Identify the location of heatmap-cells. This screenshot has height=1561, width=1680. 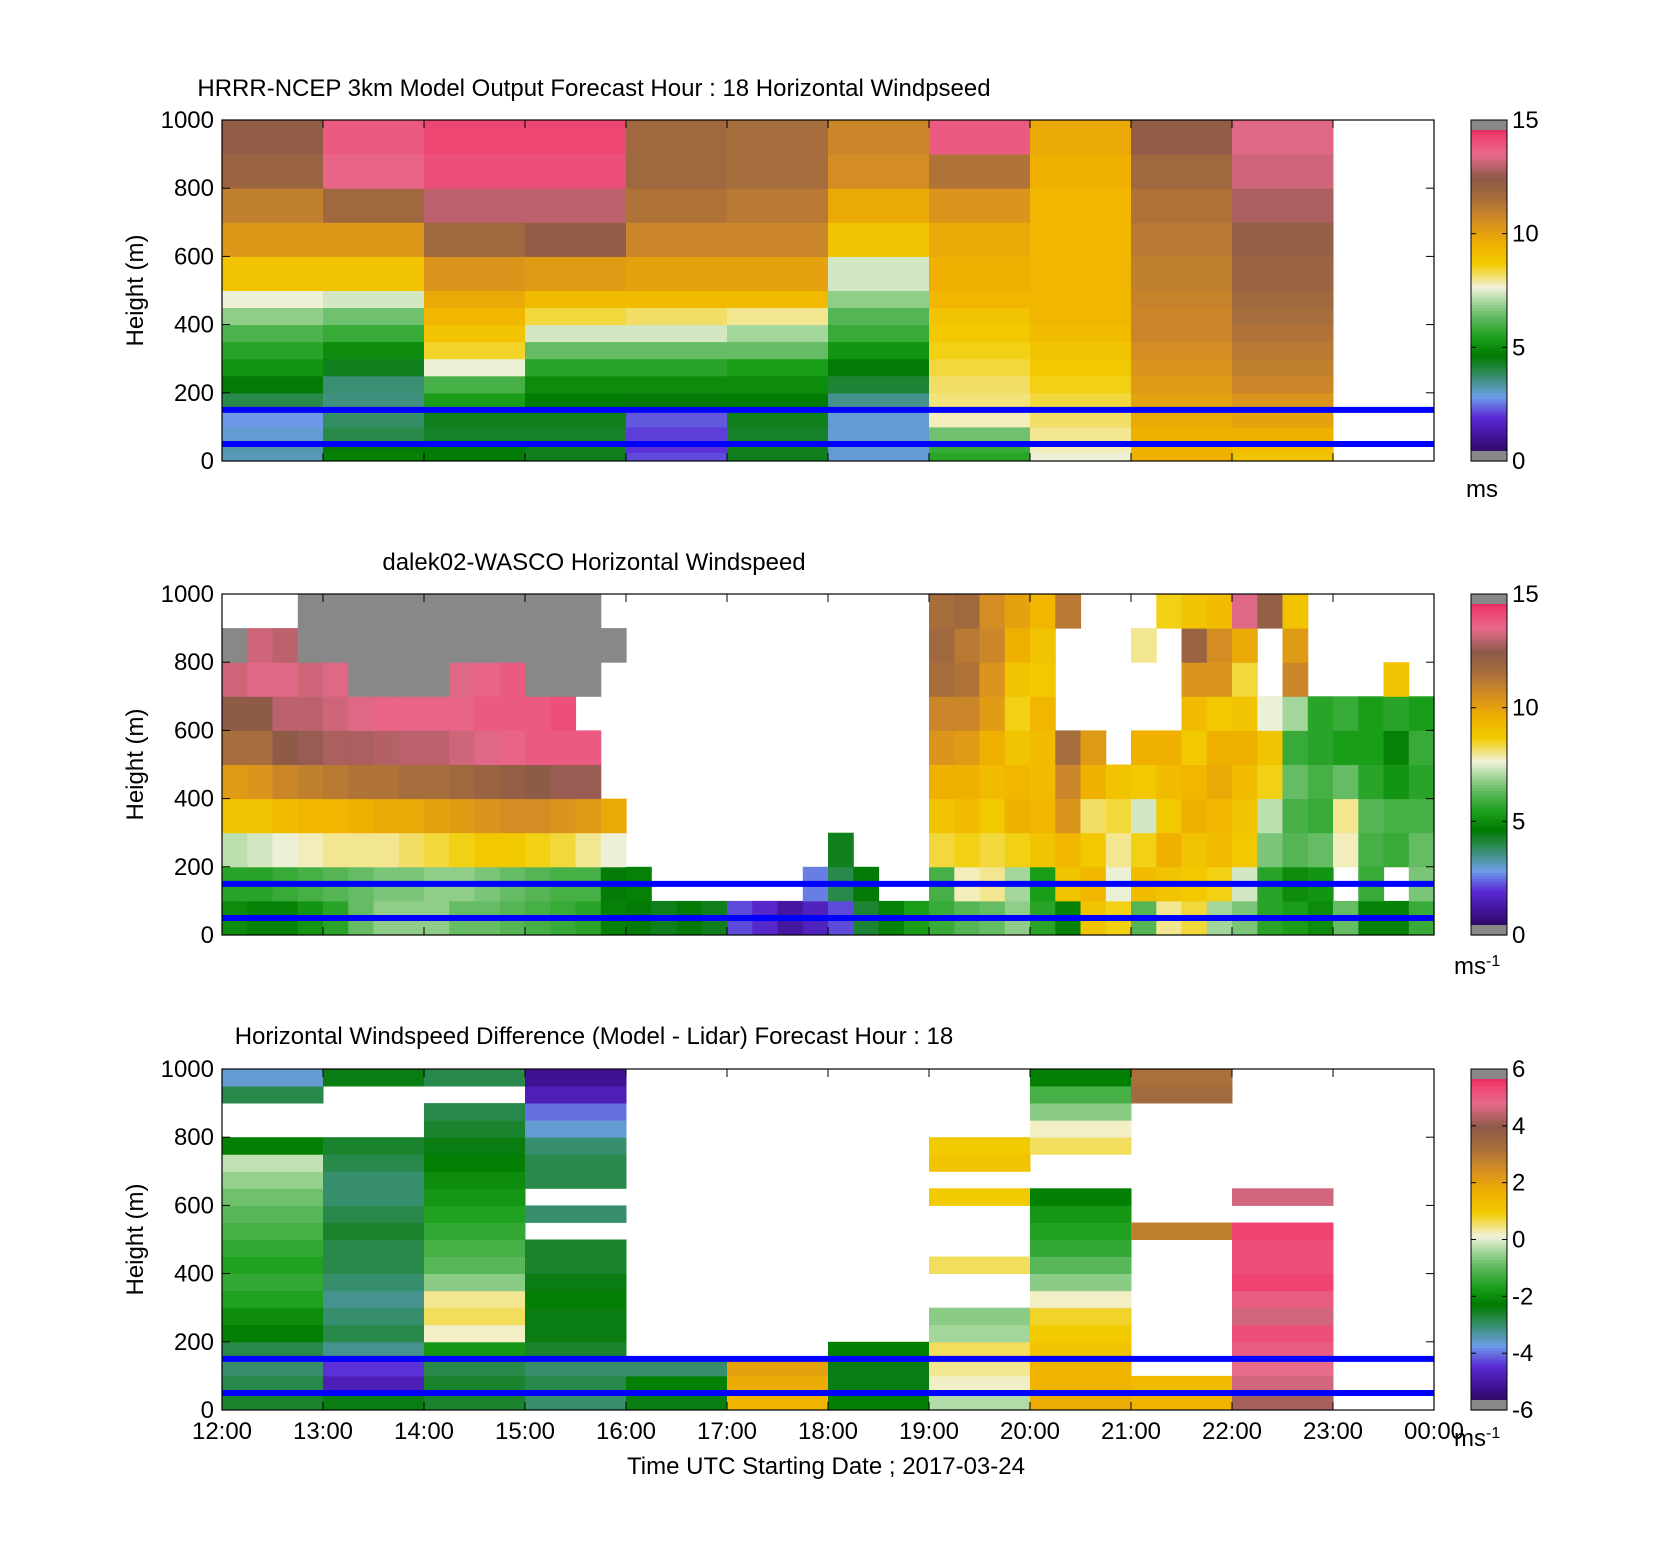
(778, 291).